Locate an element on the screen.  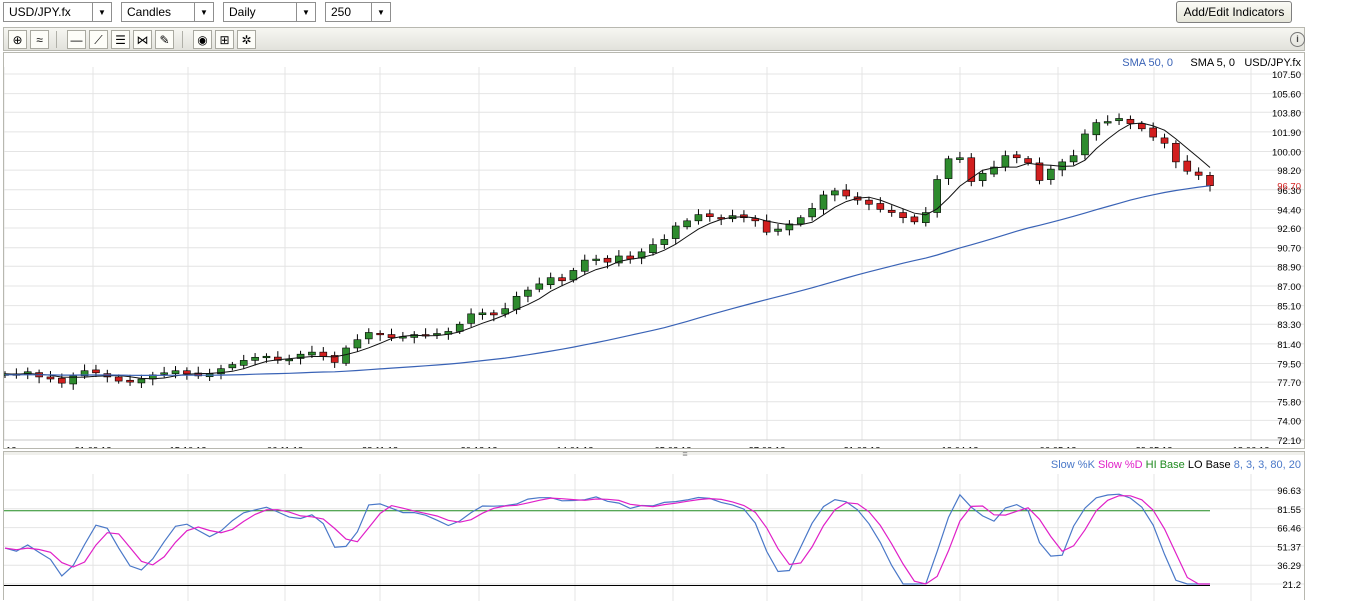
price-tick-label: 105.60 is located at coordinates (1286, 95).